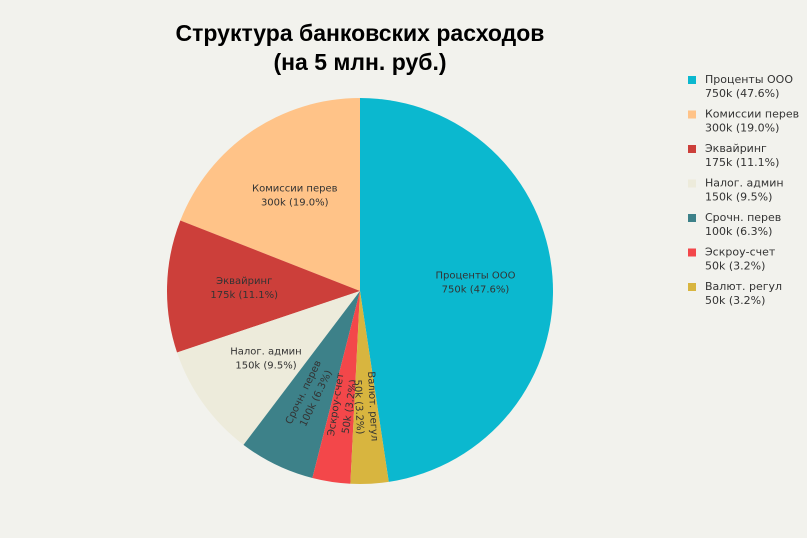 The height and width of the screenshot is (538, 807). I want to click on slice-label: Налог. админ, so click(265, 352).